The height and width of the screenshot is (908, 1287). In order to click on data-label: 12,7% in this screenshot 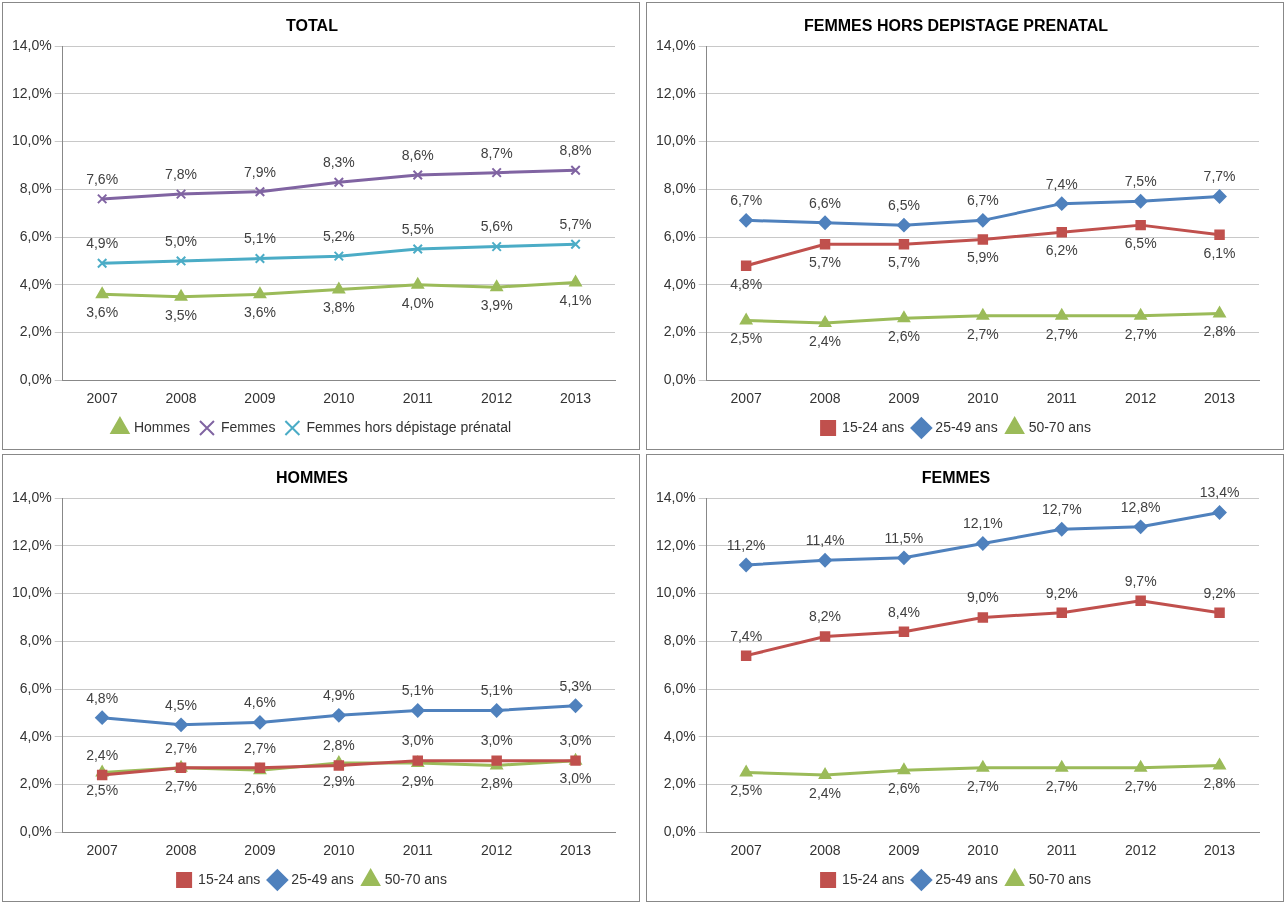, I will do `click(1061, 509)`.